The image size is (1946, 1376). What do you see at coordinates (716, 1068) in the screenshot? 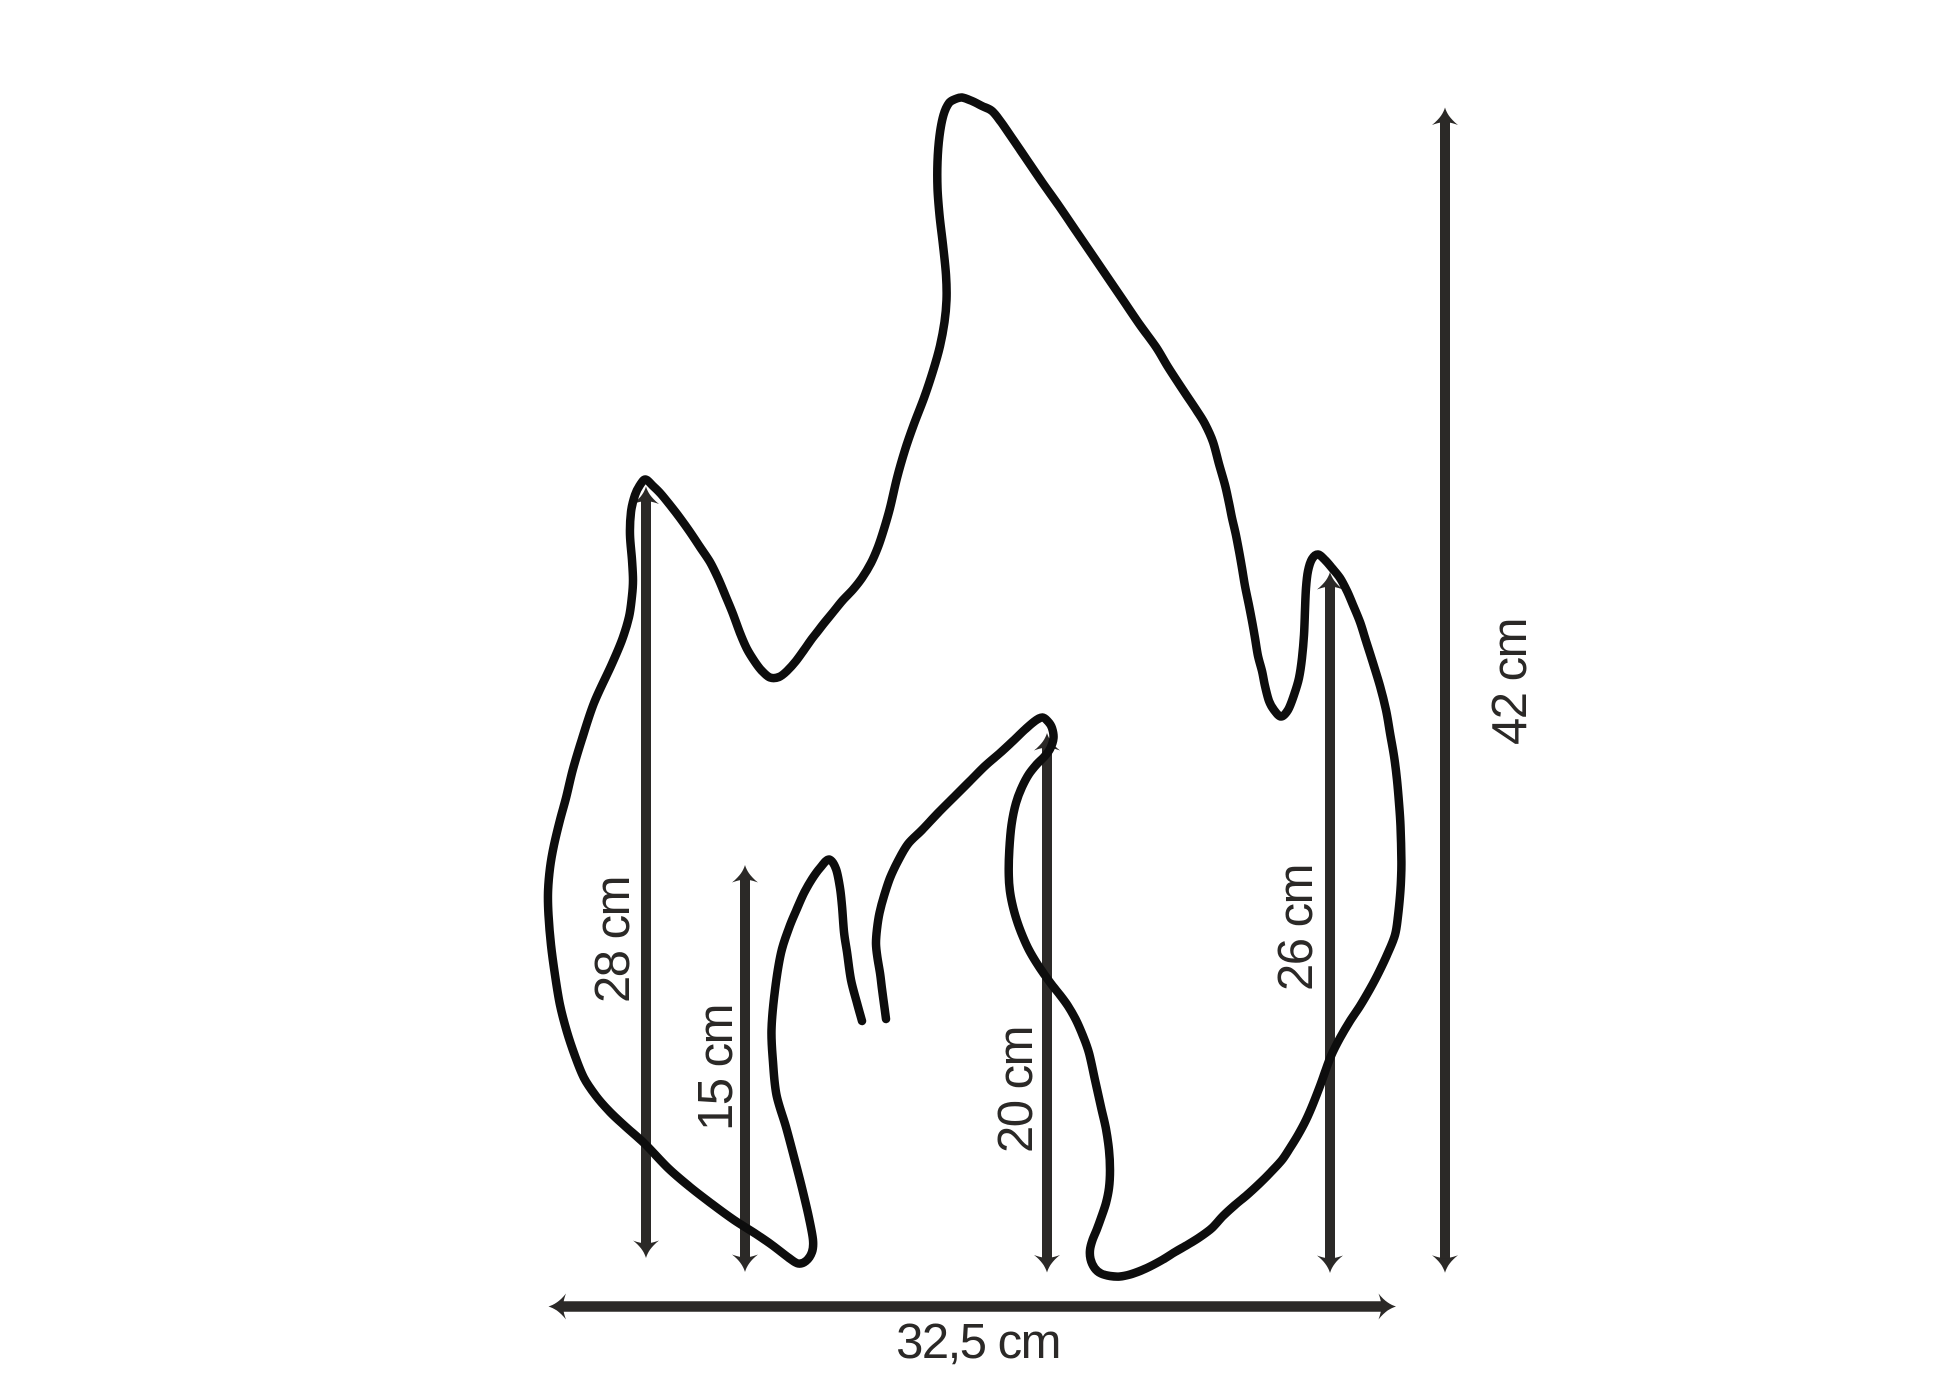
I see `svg-text: 15 cm` at bounding box center [716, 1068].